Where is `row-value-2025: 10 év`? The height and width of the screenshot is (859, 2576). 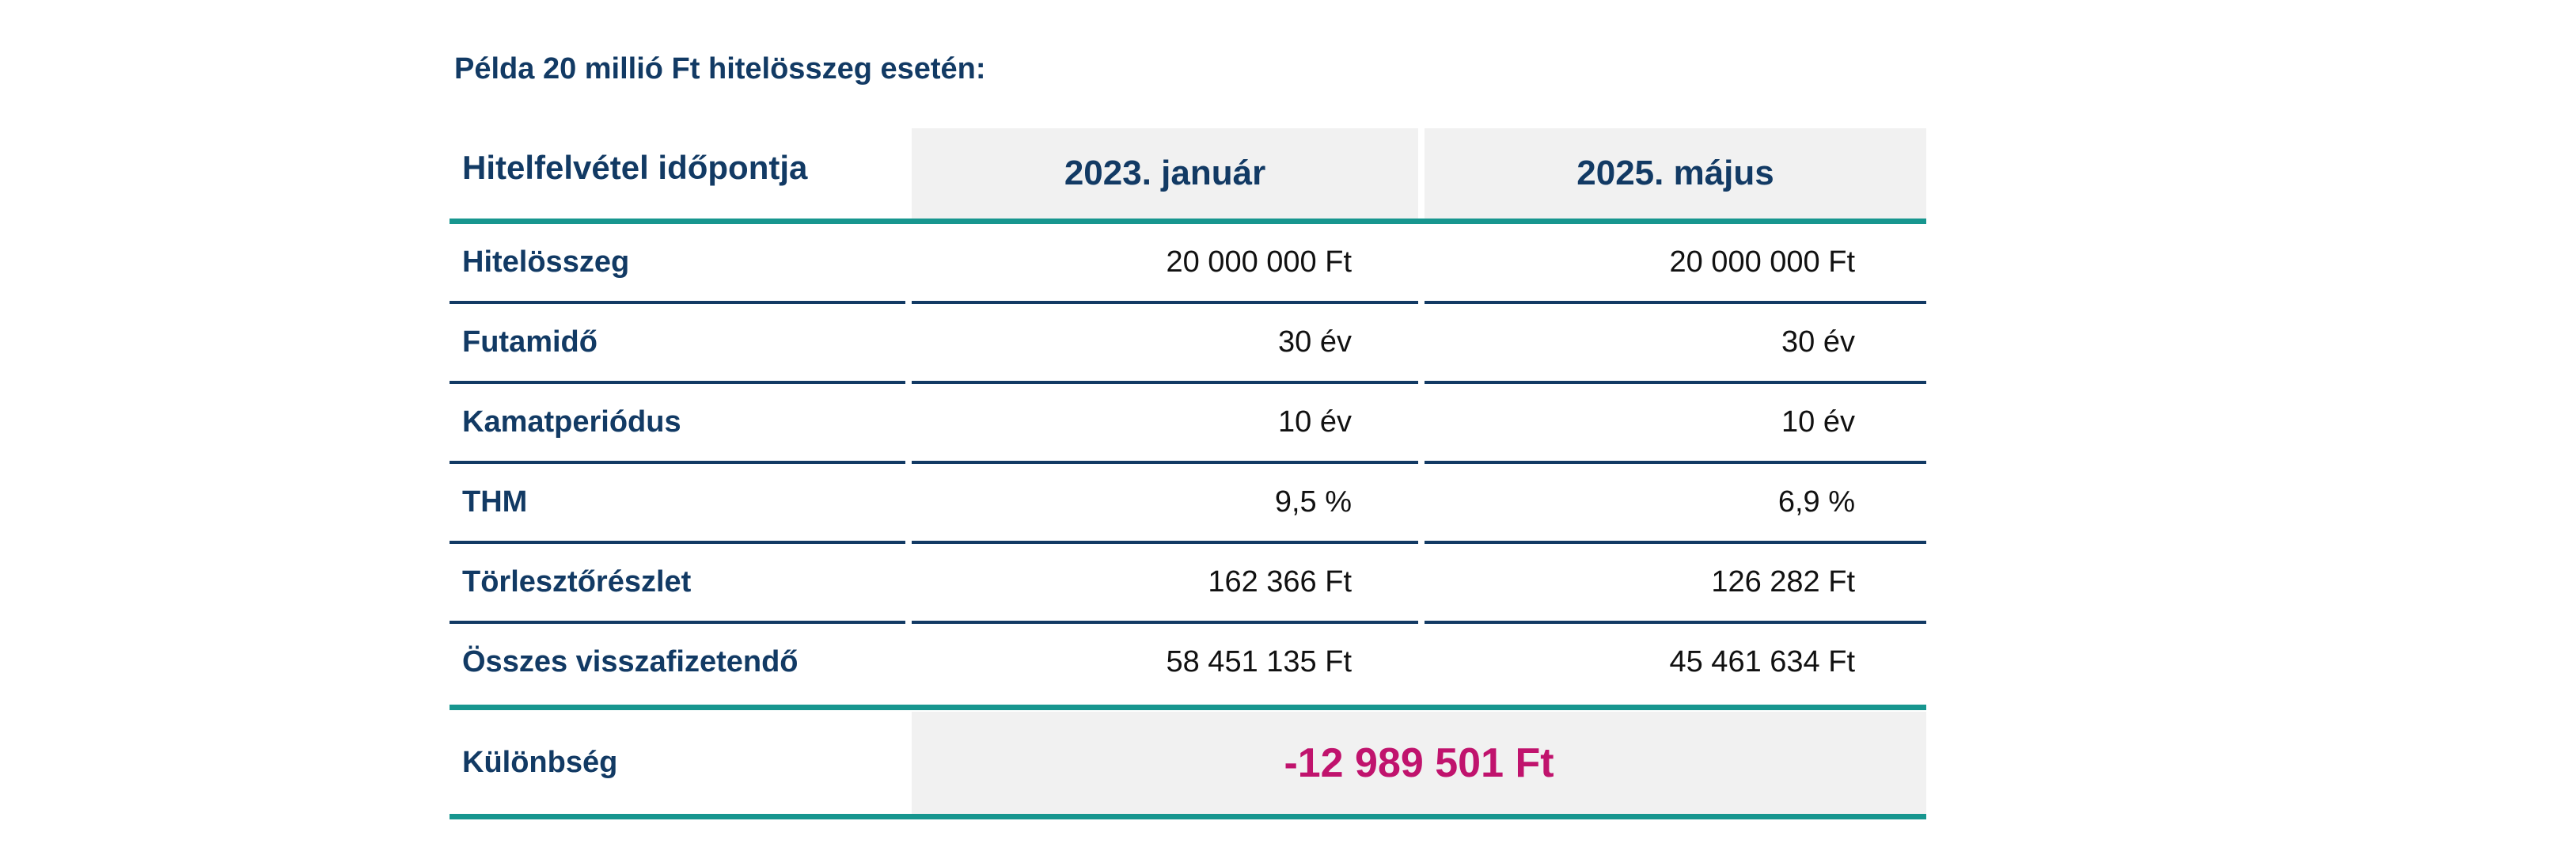 row-value-2025: 10 év is located at coordinates (1818, 422).